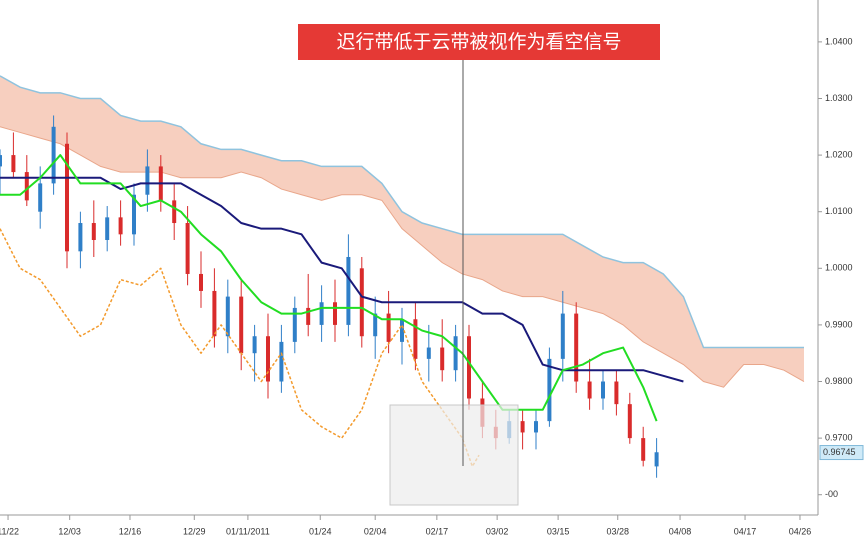 This screenshot has width=864, height=546. Describe the element at coordinates (839, 324) in the screenshot. I see `y-tick-label: 0.9900` at that location.